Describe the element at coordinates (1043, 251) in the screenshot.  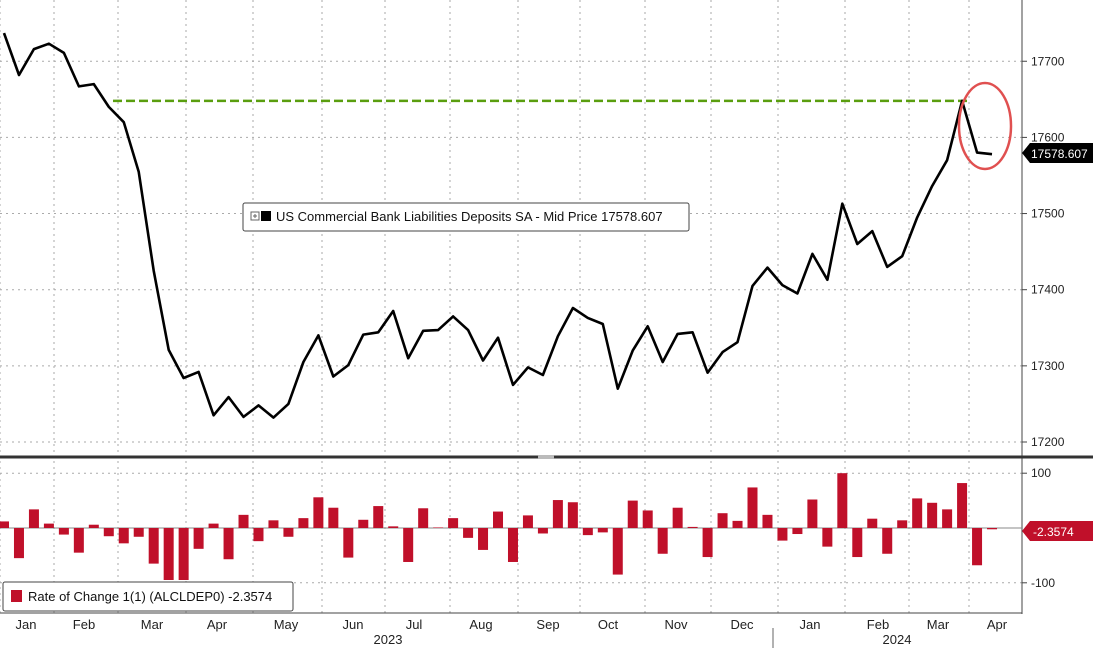
I see `main-y-ticks: 17200 17300 17400 17500 17600 17700` at that location.